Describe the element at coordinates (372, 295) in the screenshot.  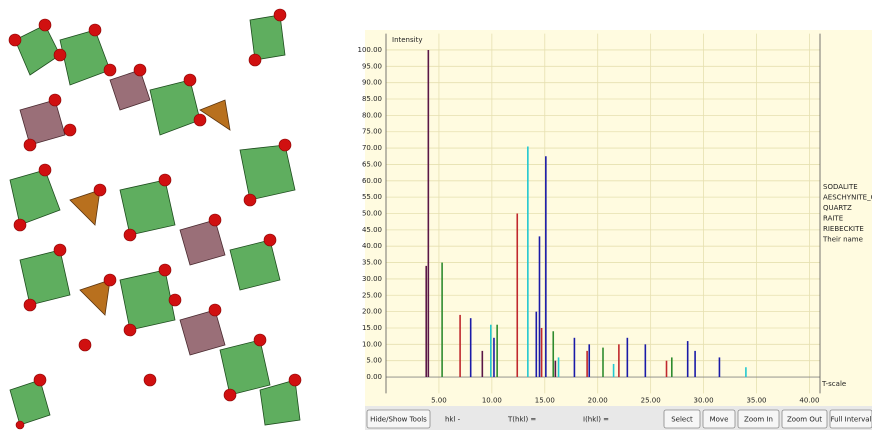
I see `y-tick-label: 25.00` at that location.